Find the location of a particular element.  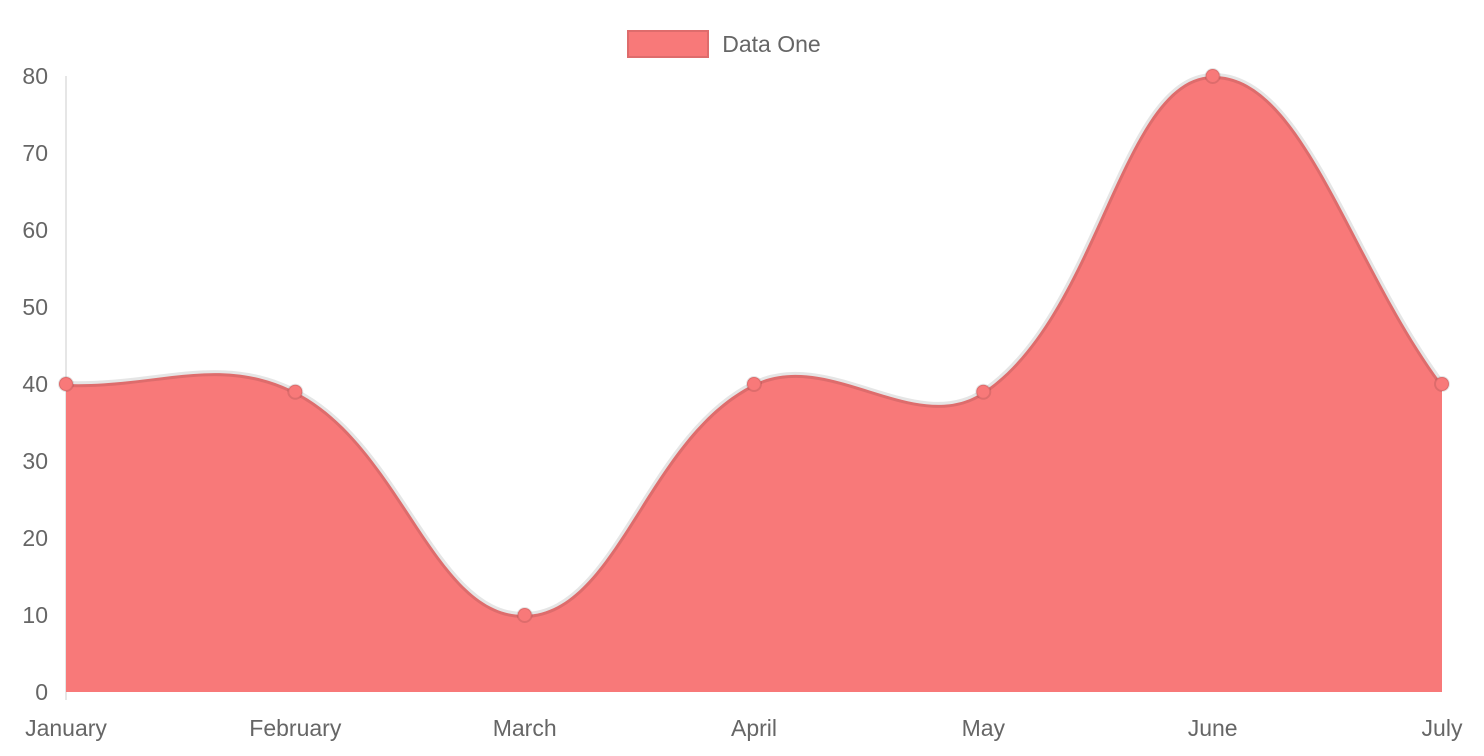

data-point-may is located at coordinates (983, 391).